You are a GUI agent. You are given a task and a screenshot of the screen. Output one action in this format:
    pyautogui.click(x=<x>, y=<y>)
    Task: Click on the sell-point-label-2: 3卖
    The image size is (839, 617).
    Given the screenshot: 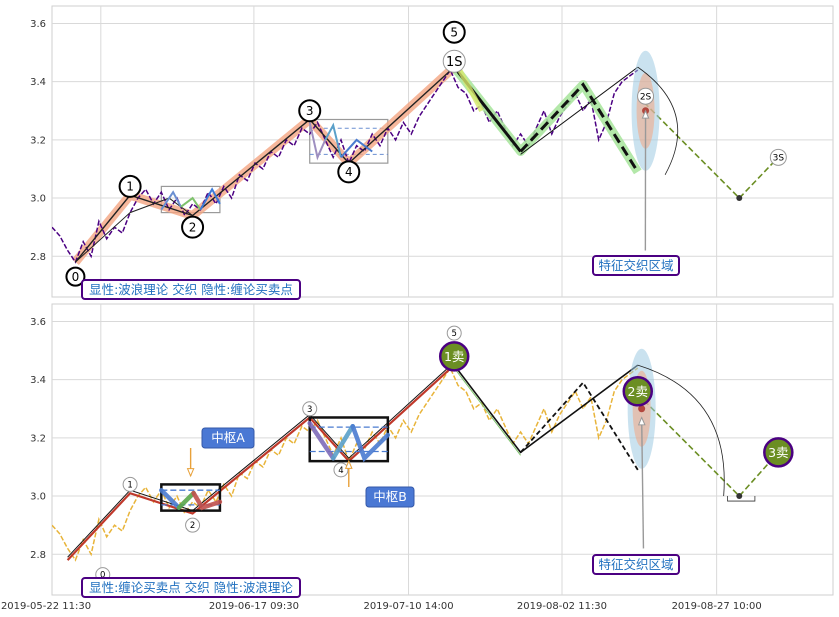 What is the action you would take?
    pyautogui.click(x=778, y=452)
    